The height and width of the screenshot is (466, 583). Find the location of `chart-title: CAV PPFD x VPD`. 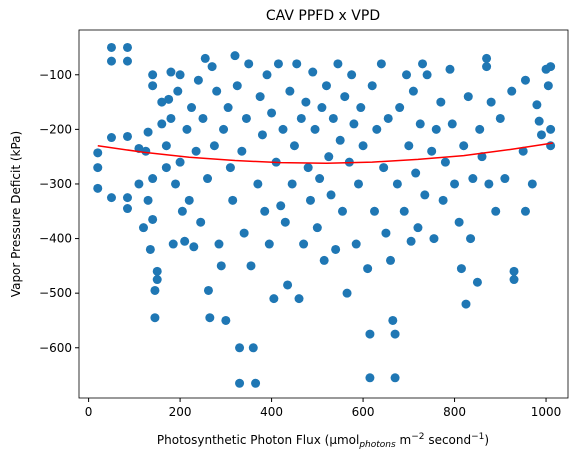

chart-title: CAV PPFD x VPD is located at coordinates (323, 16).